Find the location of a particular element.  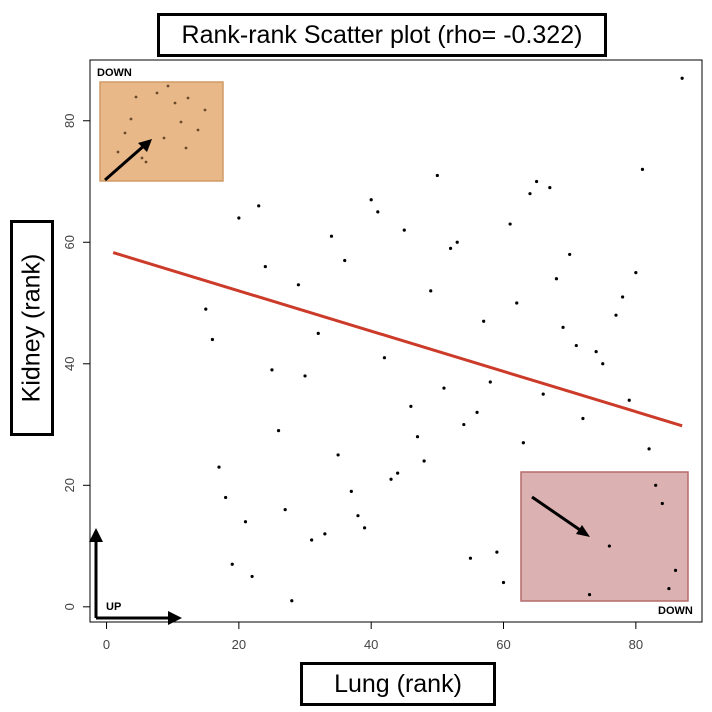

x-axis-label: Lung (rank) is located at coordinates (398, 684).